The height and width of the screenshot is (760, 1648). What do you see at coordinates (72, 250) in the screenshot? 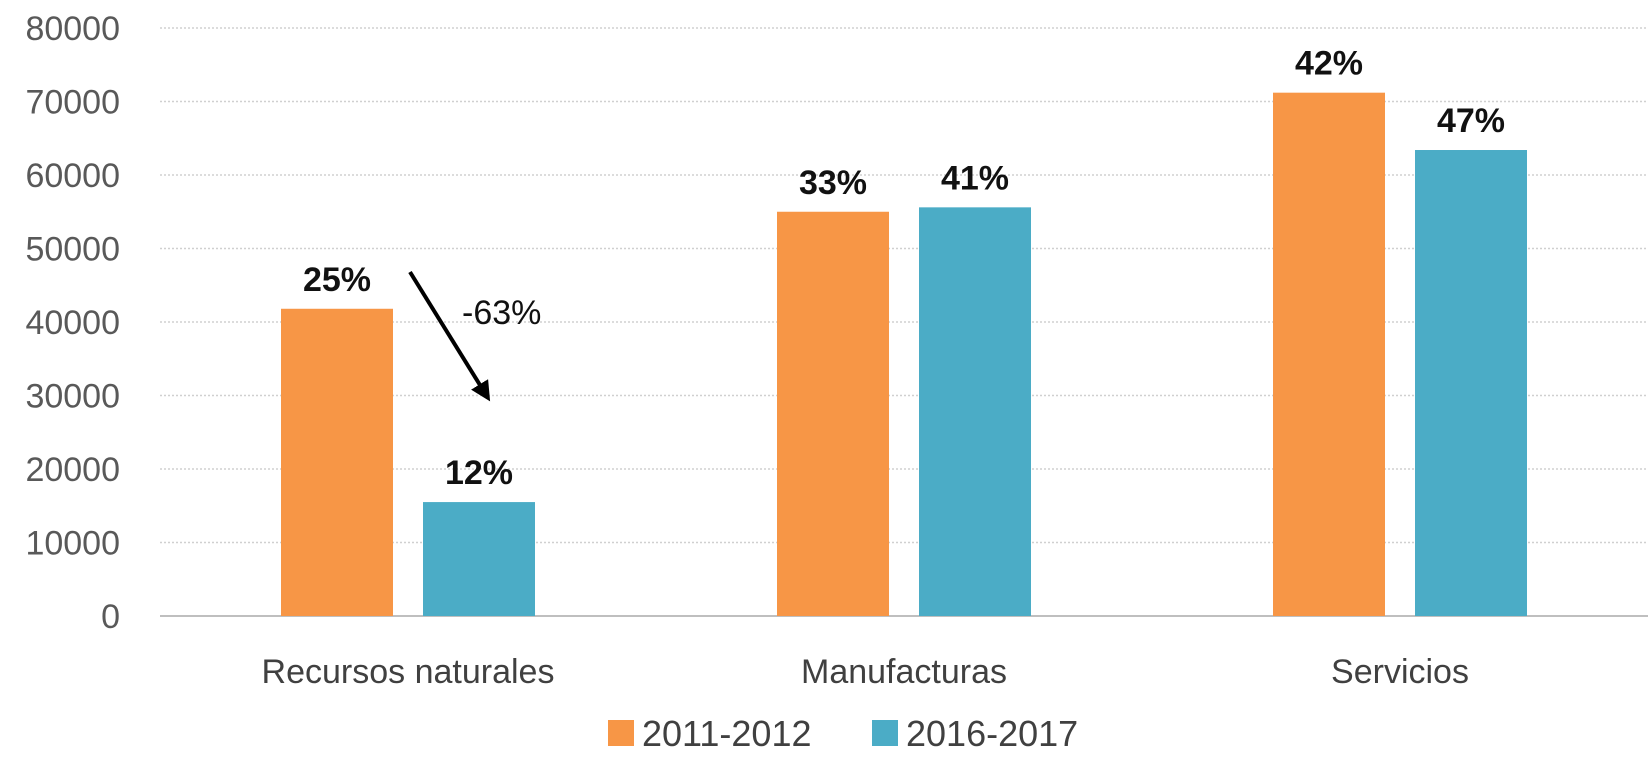
I see `y-tick-label: 50000` at bounding box center [72, 250].